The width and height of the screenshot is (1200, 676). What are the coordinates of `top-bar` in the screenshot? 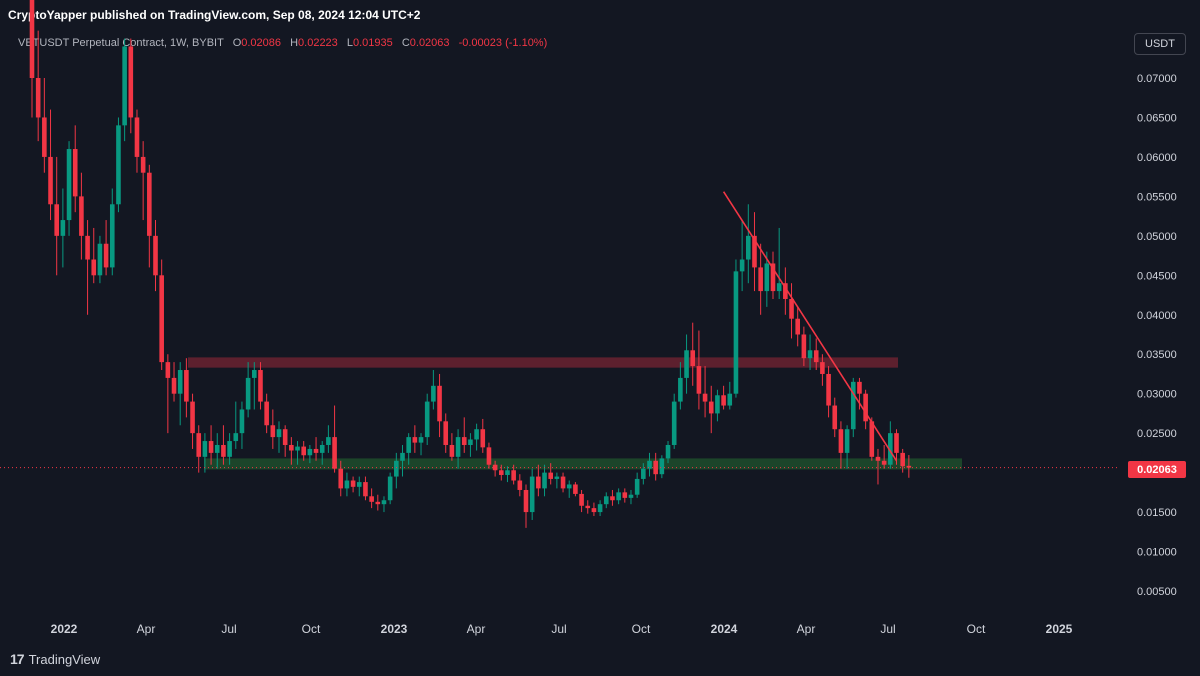 It's located at (600, 15).